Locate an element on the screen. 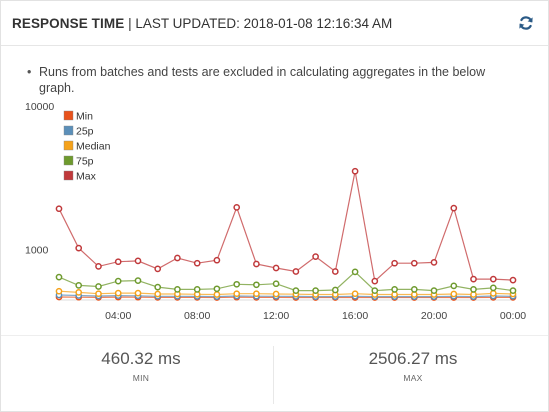  legend-swatch-25p is located at coordinates (68, 130).